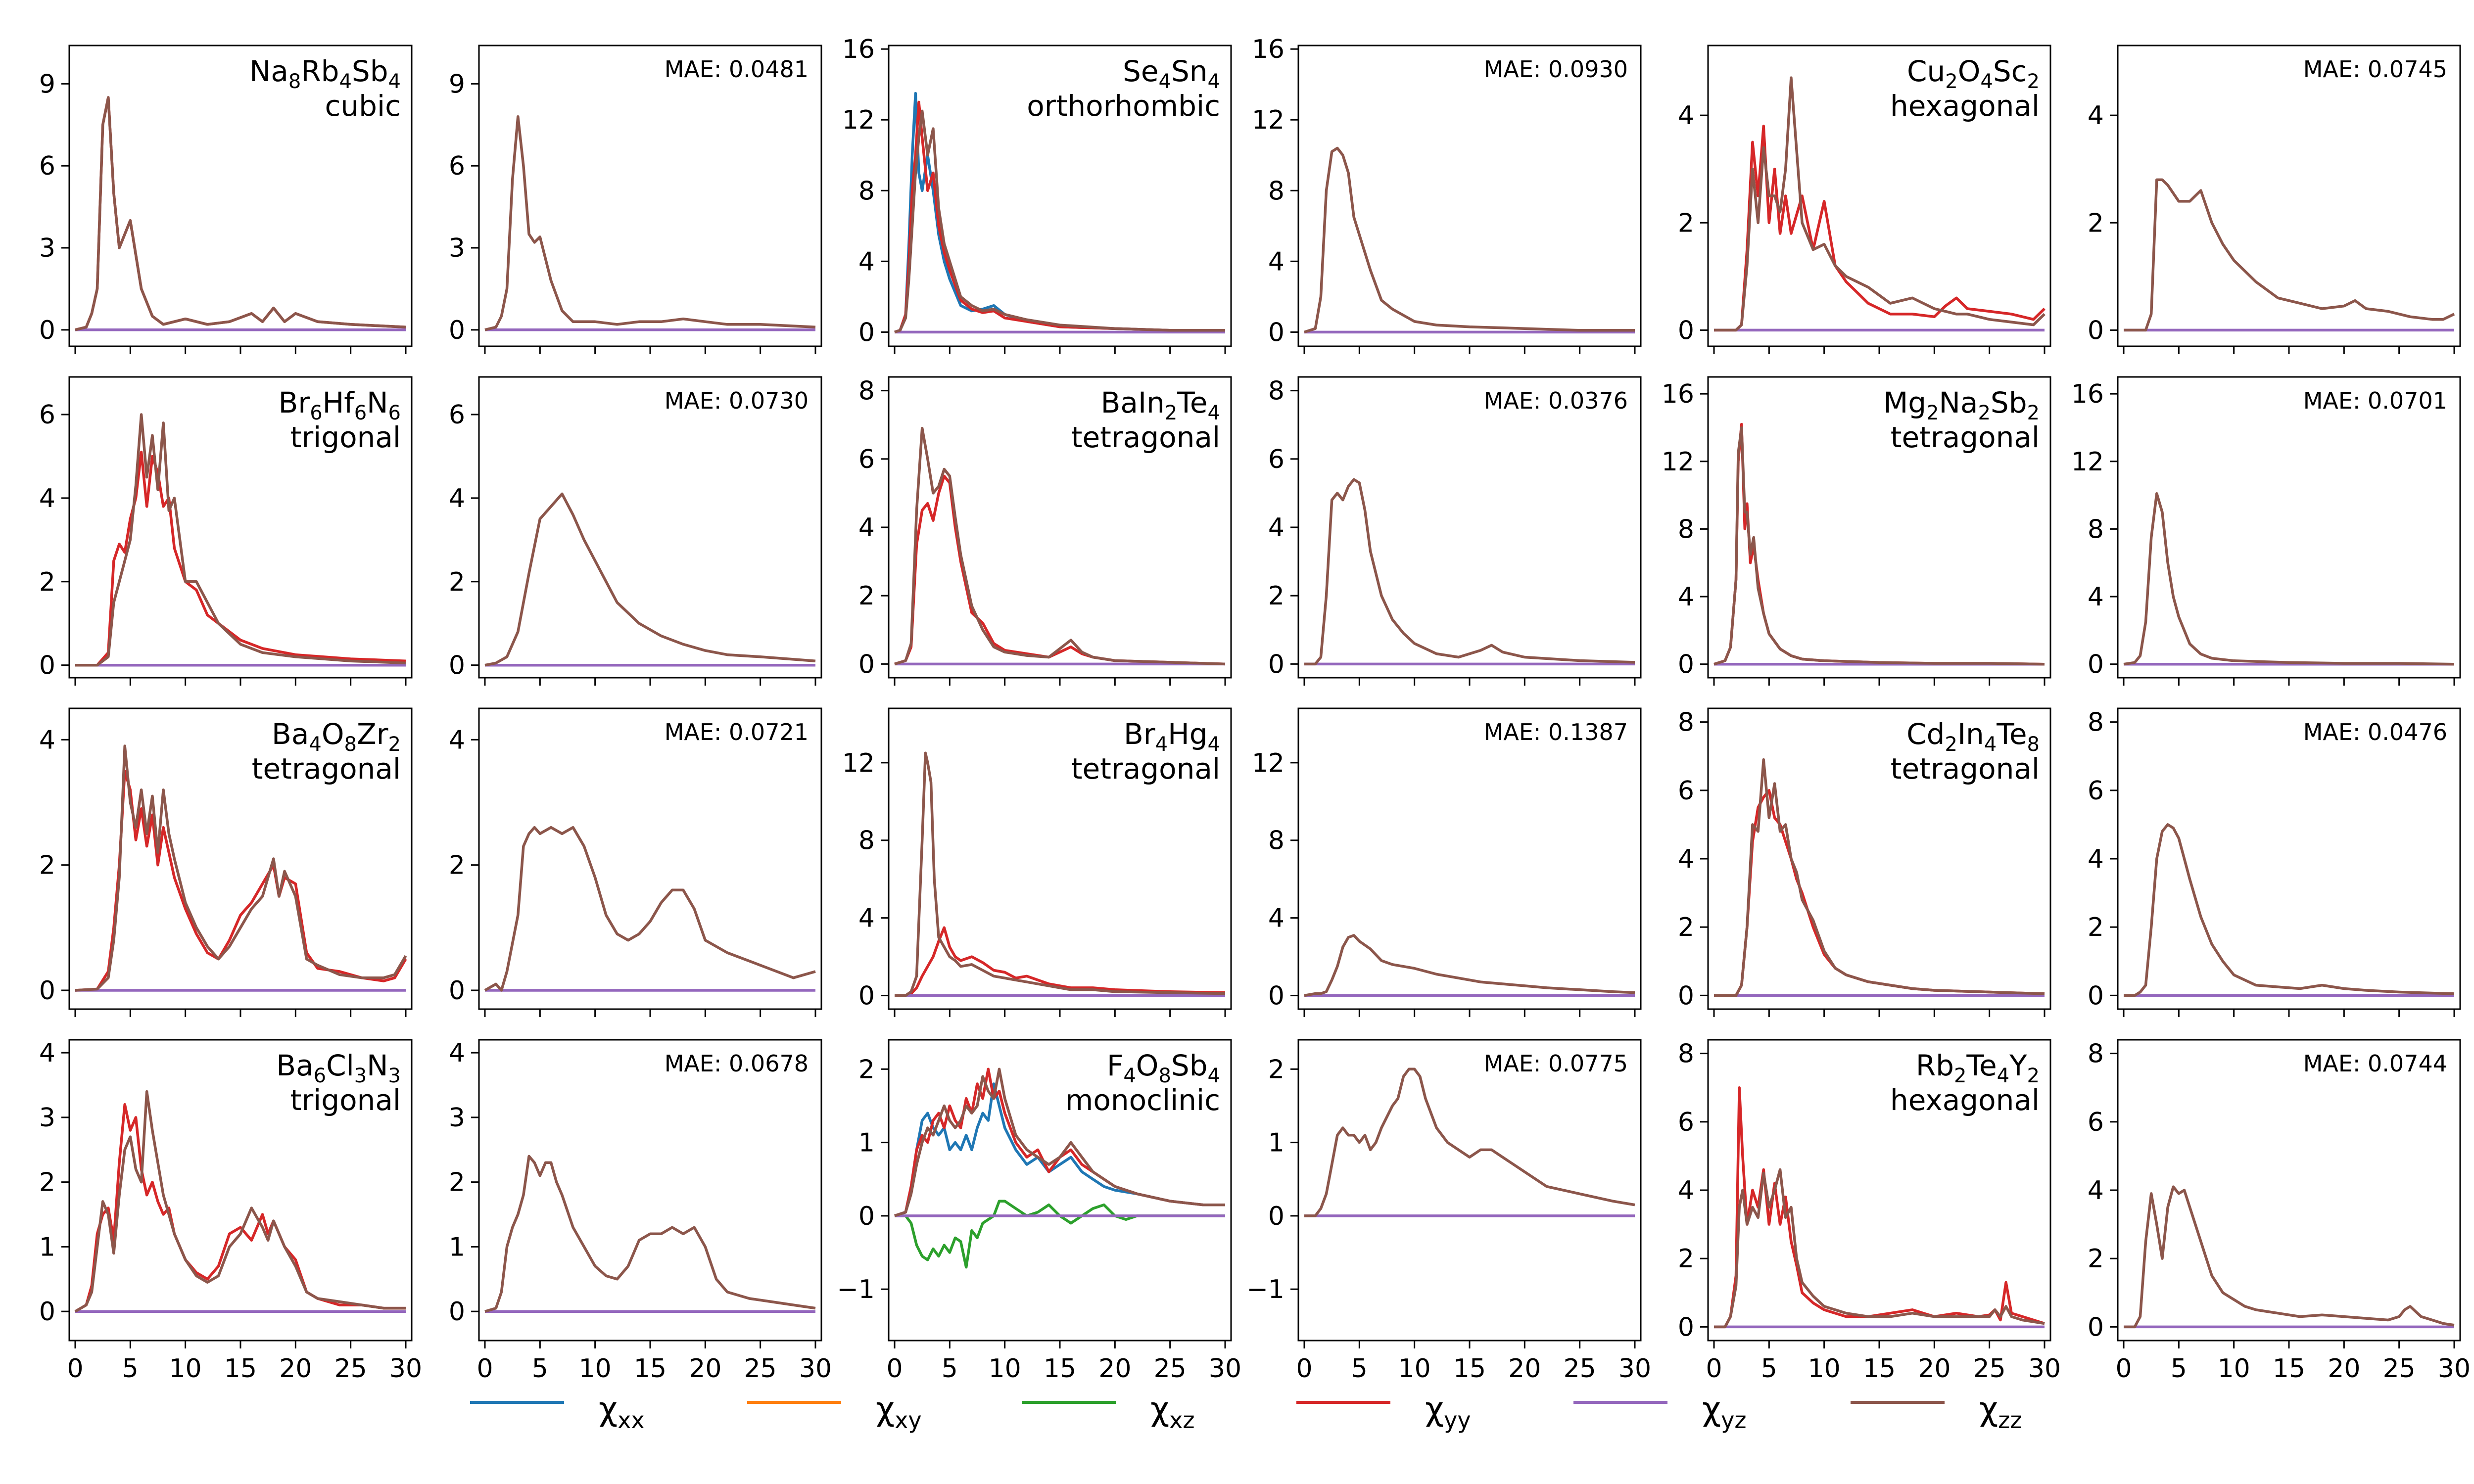 This screenshot has width=2474, height=1484. What do you see at coordinates (363, 106) in the screenshot?
I see `crystal-system-label: cubic` at bounding box center [363, 106].